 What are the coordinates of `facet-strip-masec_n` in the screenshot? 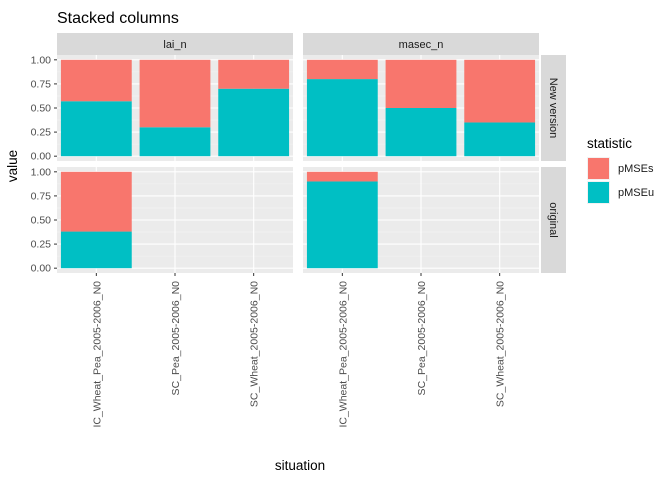 It's located at (421, 44).